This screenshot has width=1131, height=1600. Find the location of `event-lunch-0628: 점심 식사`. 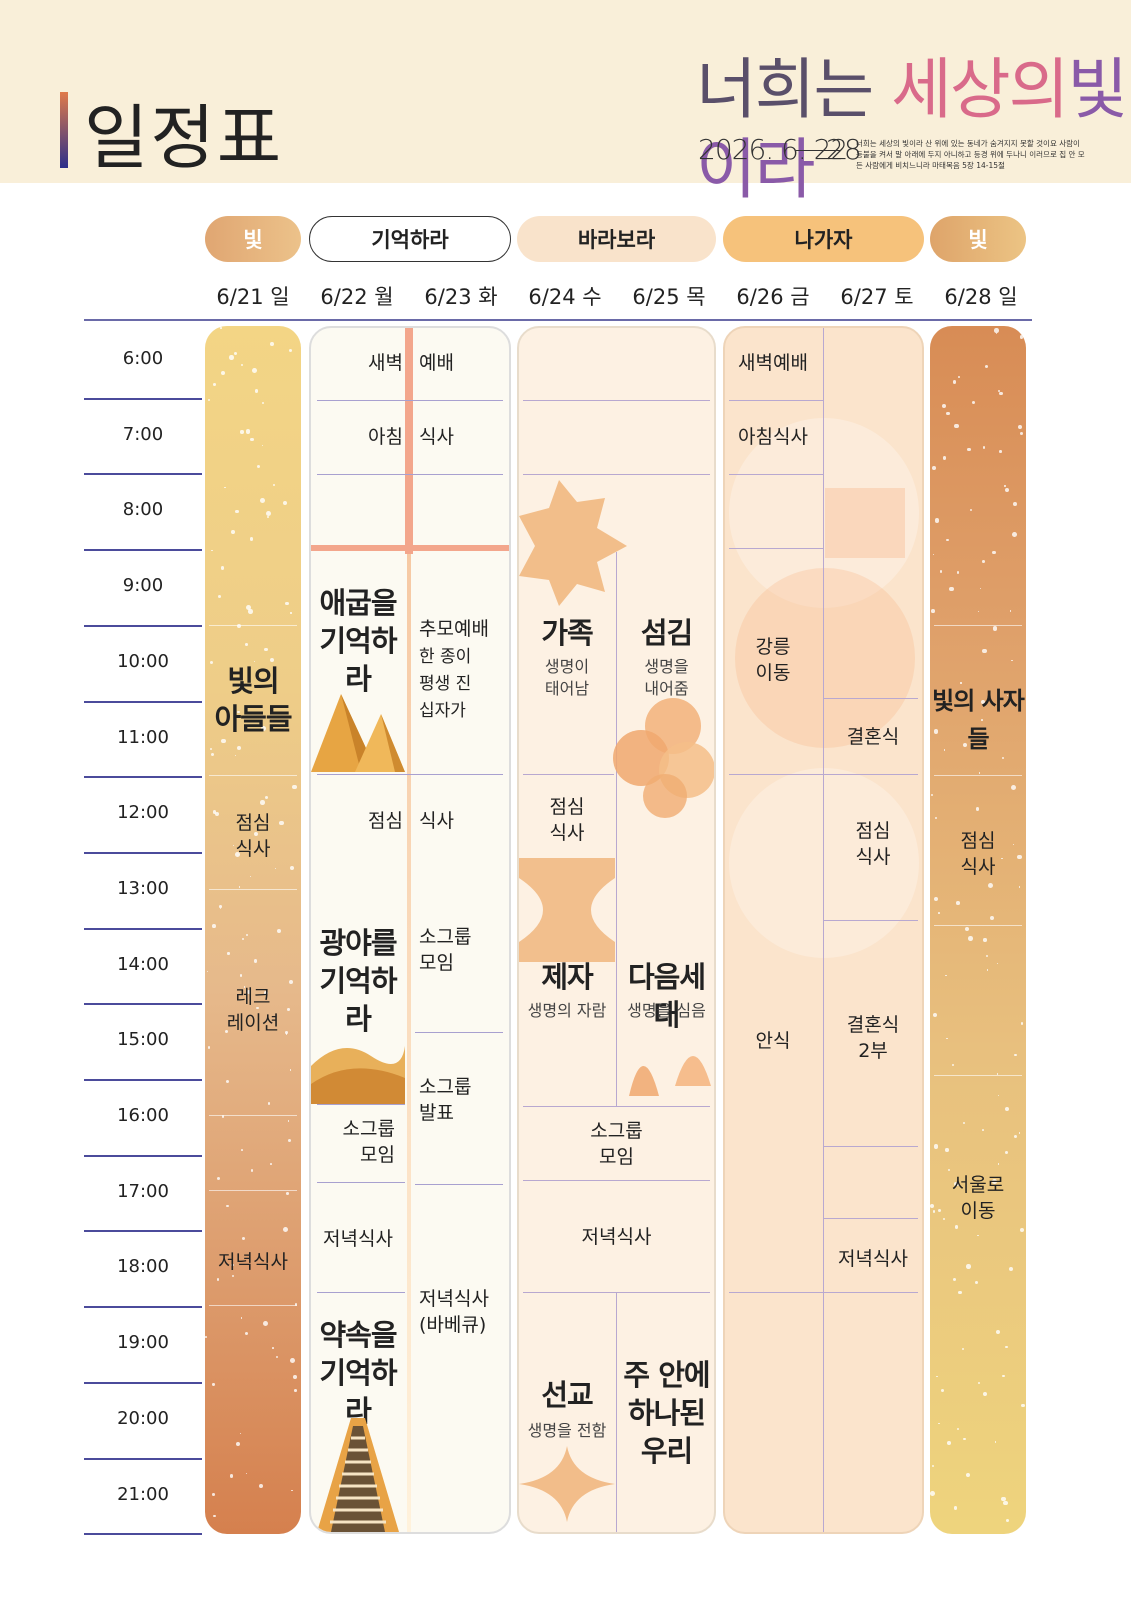

event-lunch-0628: 점심 식사 is located at coordinates (978, 854).